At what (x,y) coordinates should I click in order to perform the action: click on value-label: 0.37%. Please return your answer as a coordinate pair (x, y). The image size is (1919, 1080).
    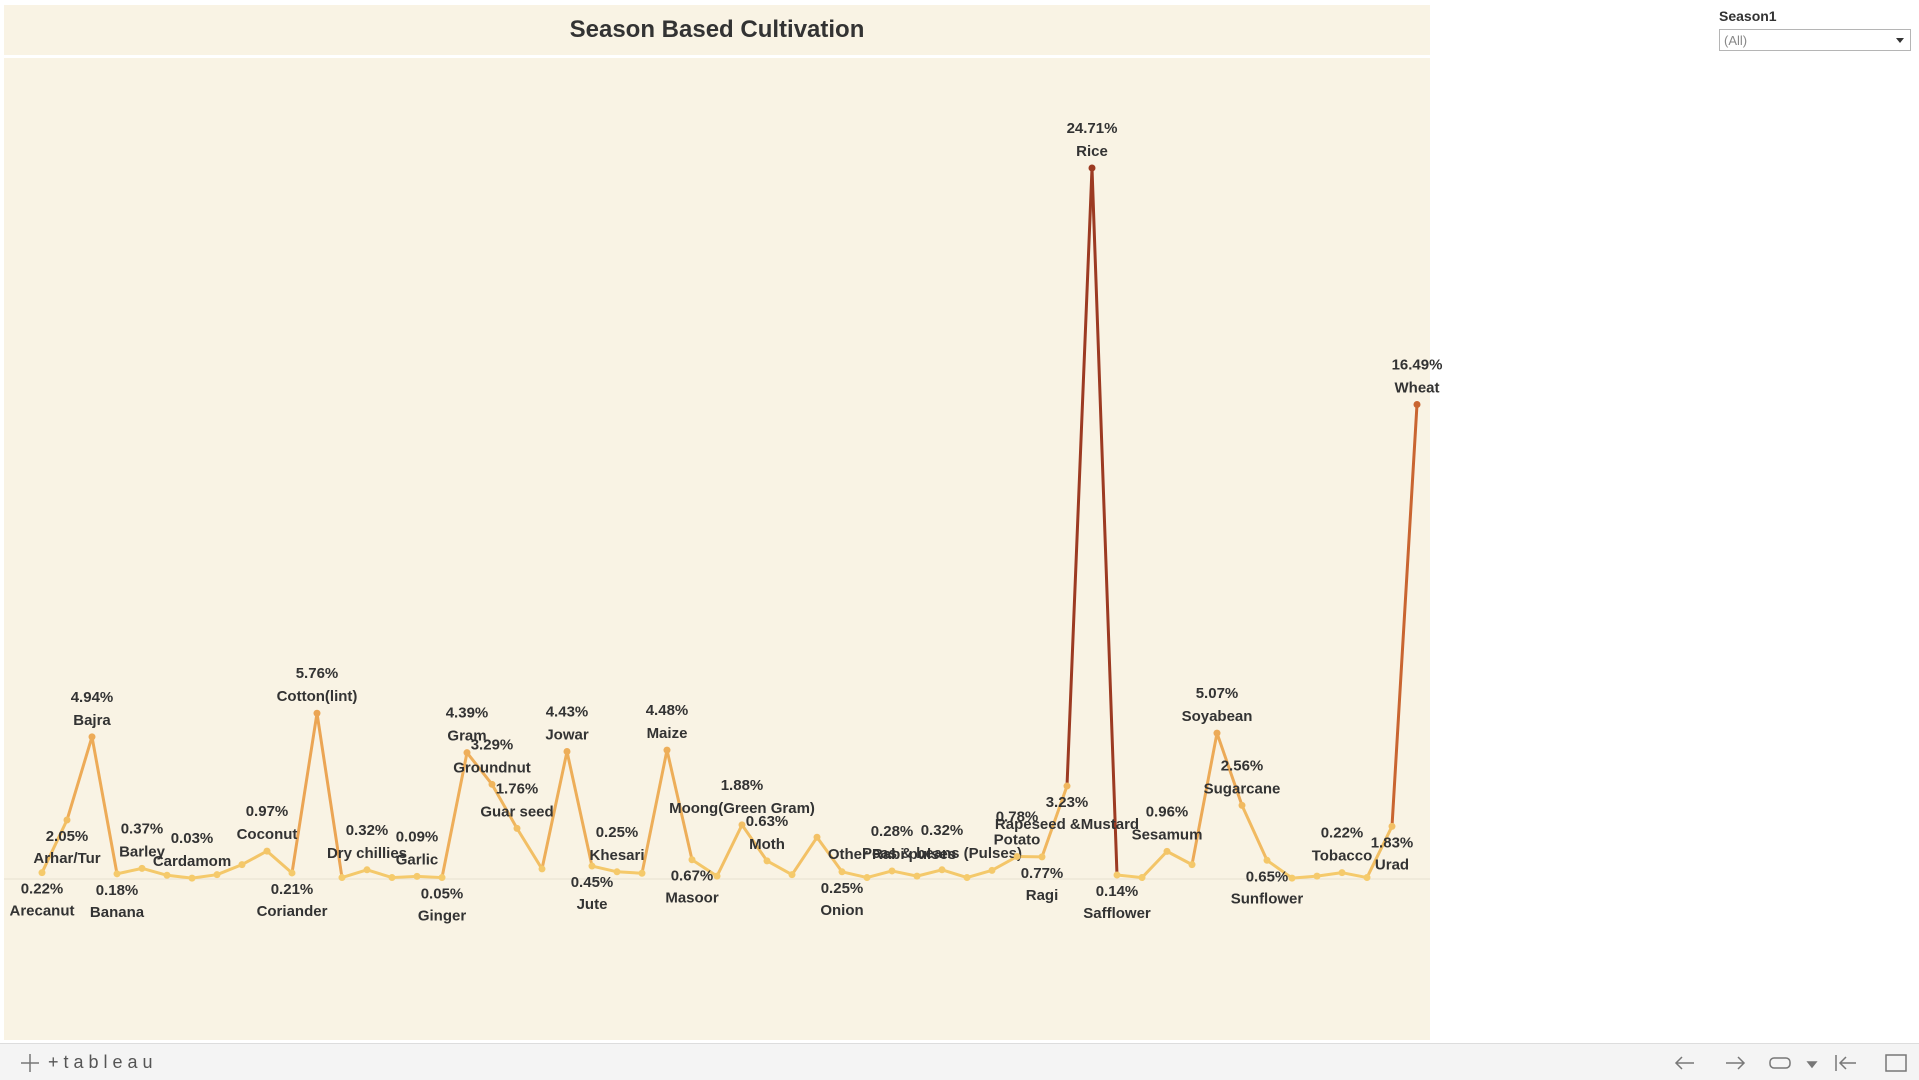
    Looking at the image, I should click on (142, 828).